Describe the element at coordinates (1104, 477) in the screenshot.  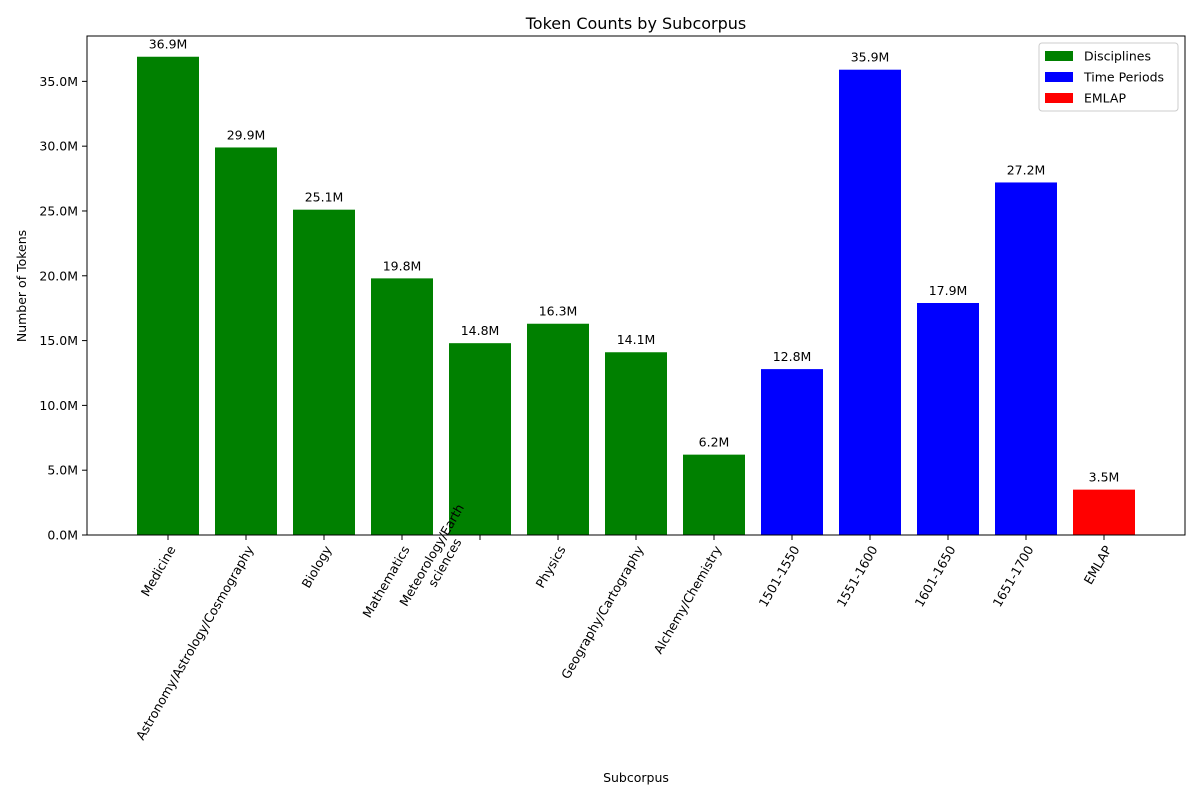
I see `data-label: 3.5M` at that location.